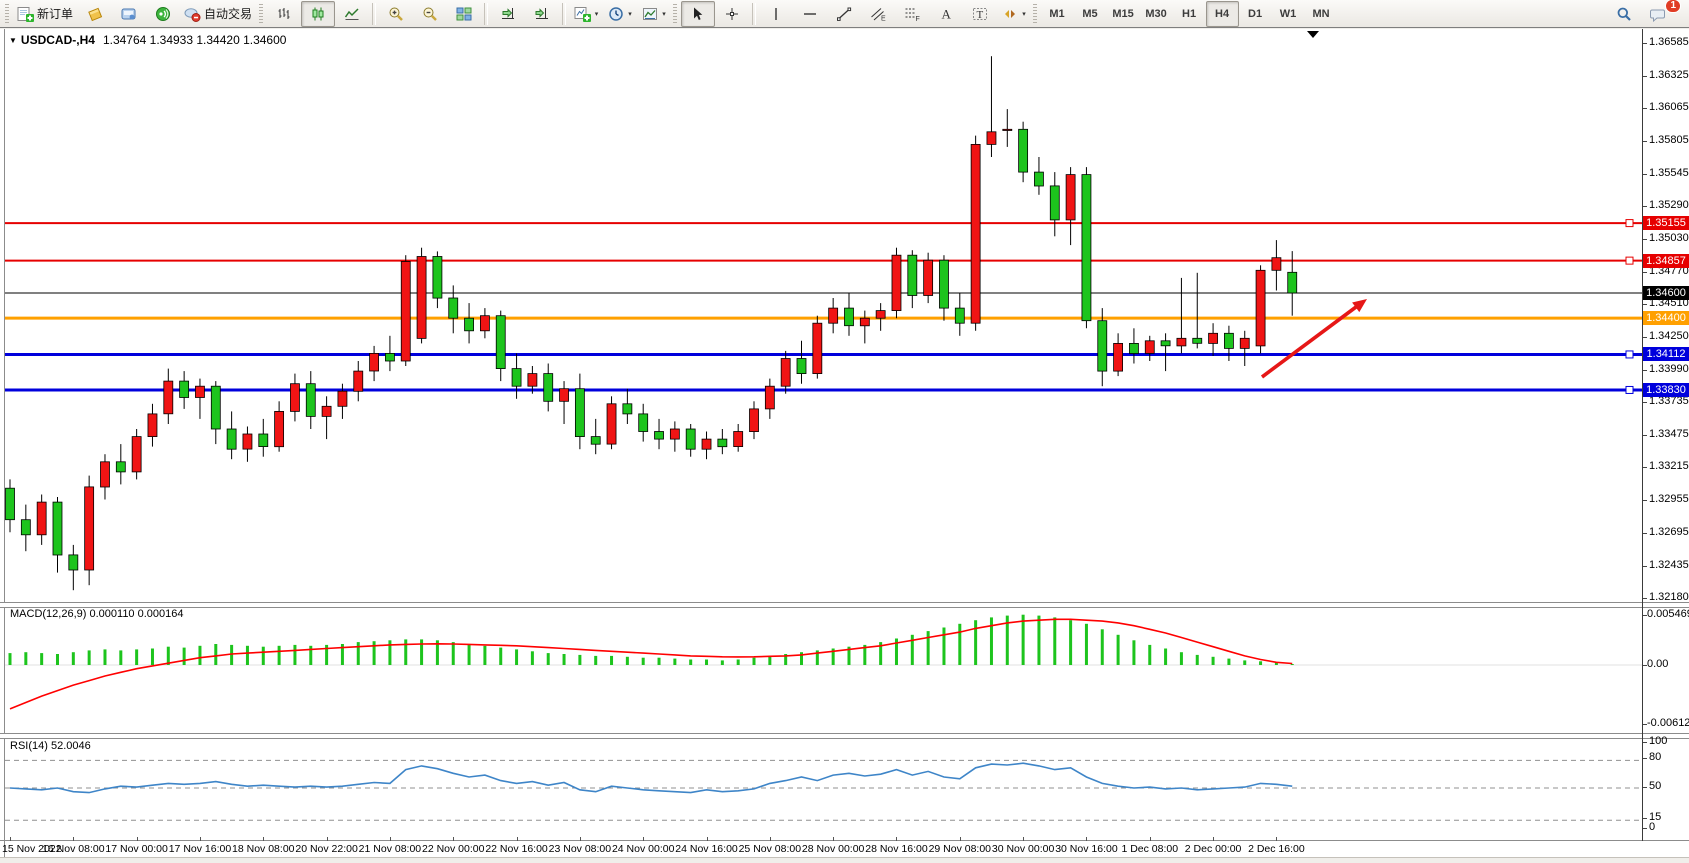  I want to click on timeframe-h4-button: H4, so click(1223, 13).